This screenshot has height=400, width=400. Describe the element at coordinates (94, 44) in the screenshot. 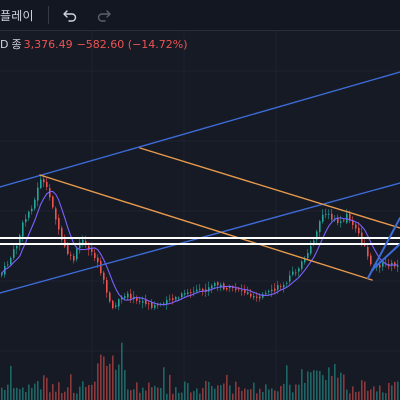

I see `price-legend: D 종 3,376.49 −582.60 (−14.72%)` at that location.